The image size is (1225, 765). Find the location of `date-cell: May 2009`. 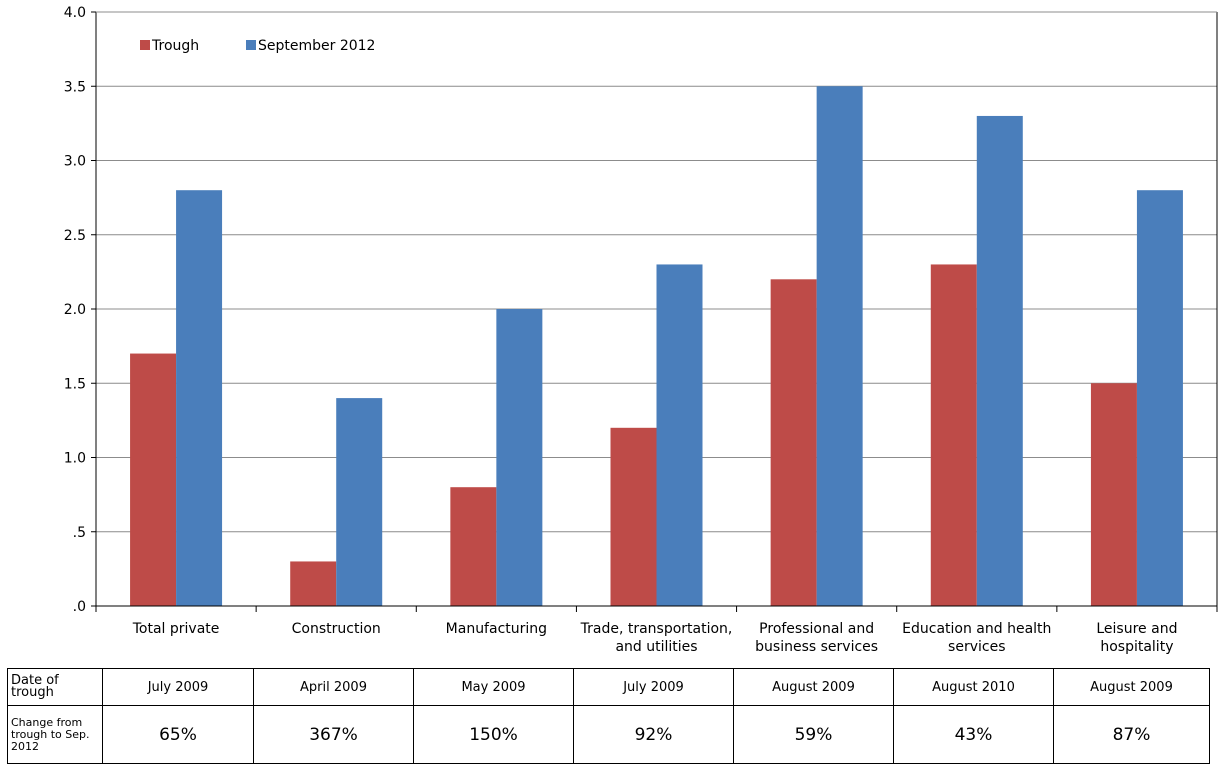

date-cell: May 2009 is located at coordinates (493, 687).